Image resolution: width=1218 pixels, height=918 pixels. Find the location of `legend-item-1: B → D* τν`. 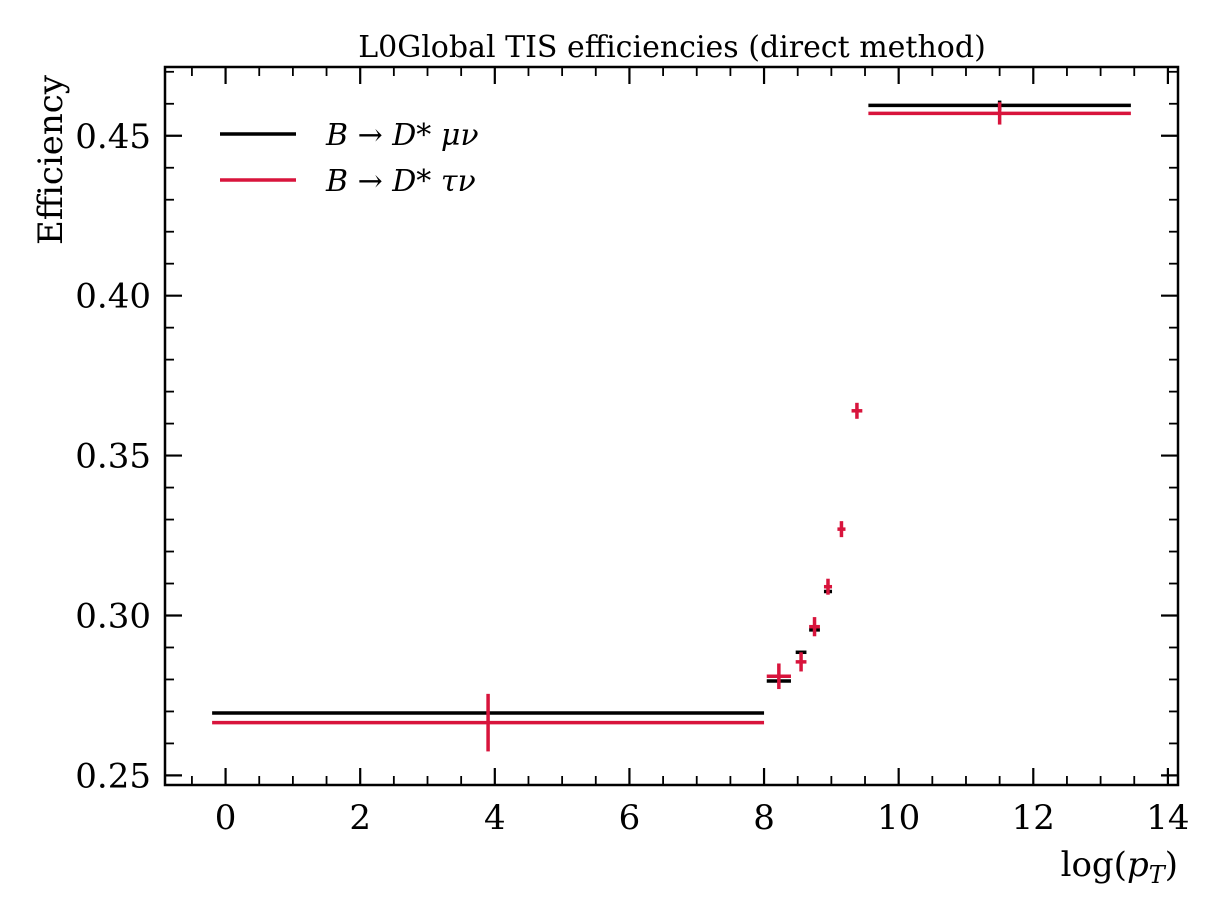

legend-item-1: B → D* τν is located at coordinates (348, 181).